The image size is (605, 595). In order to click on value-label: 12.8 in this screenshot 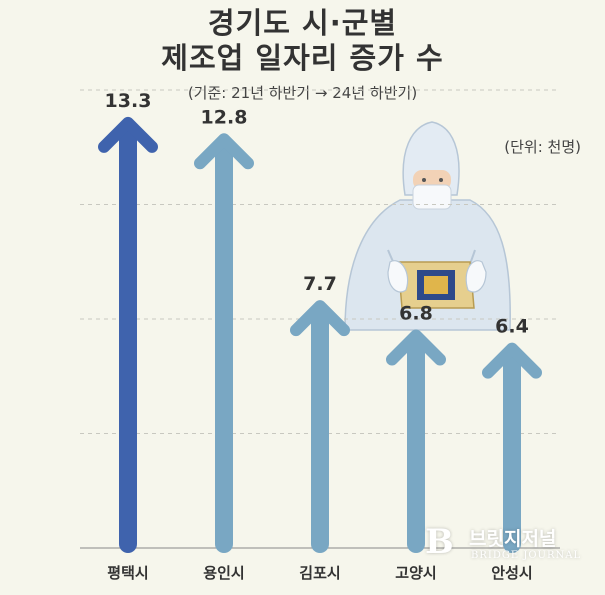, I will do `click(224, 117)`.